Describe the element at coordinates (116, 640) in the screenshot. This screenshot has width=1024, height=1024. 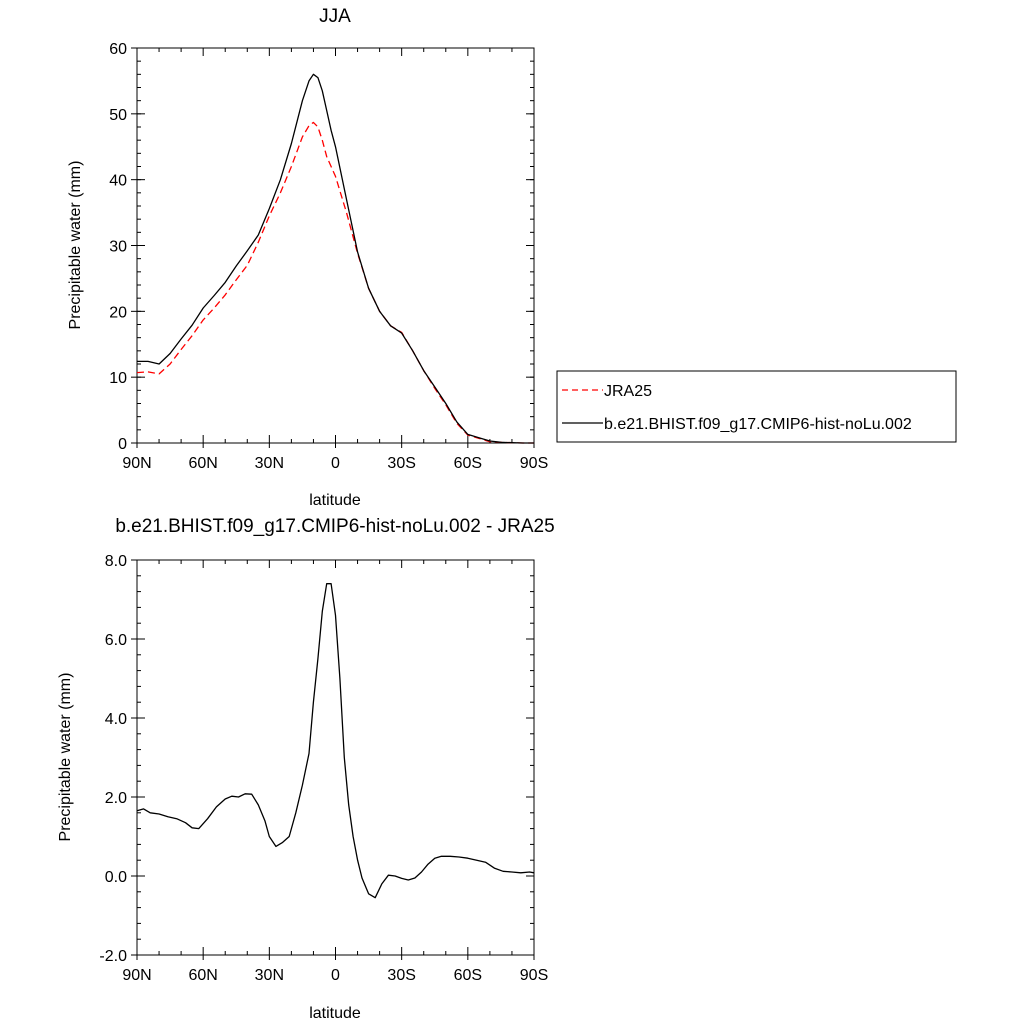
I see `y-tick-label: 6.0` at that location.